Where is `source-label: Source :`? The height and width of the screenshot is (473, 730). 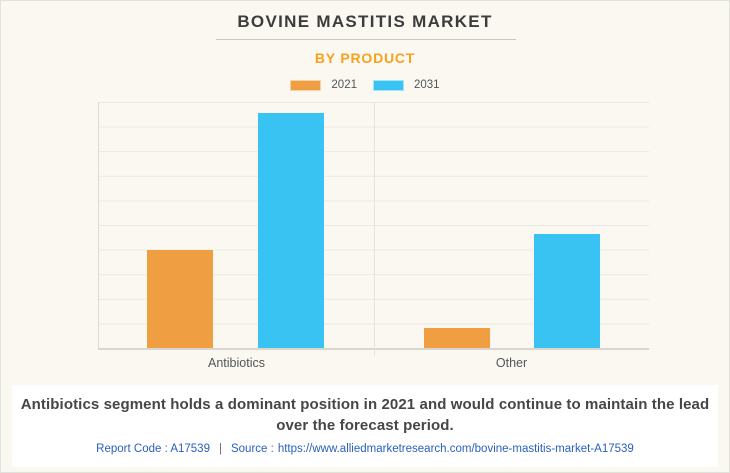
source-label: Source : is located at coordinates (252, 449).